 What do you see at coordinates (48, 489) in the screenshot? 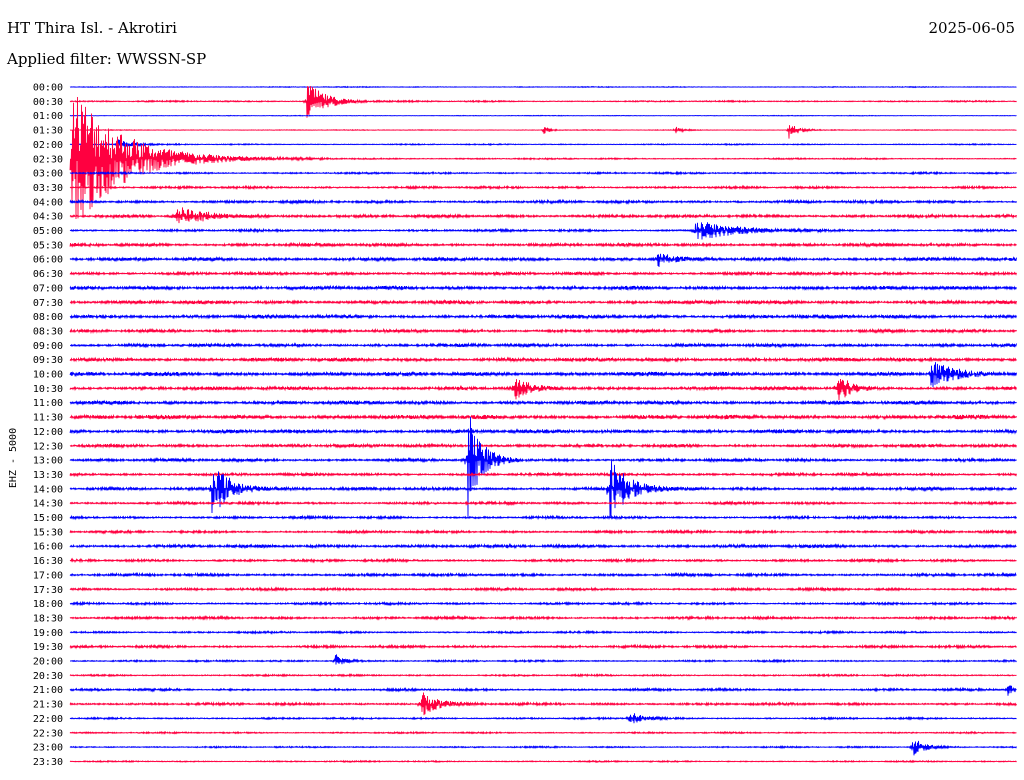
I see `time-tick-label: 14:00` at bounding box center [48, 489].